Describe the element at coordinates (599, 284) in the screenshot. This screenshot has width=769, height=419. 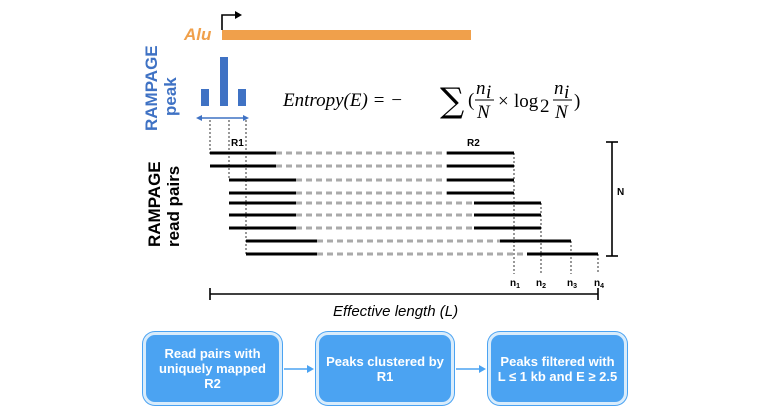
I see `n4-label: n4` at that location.